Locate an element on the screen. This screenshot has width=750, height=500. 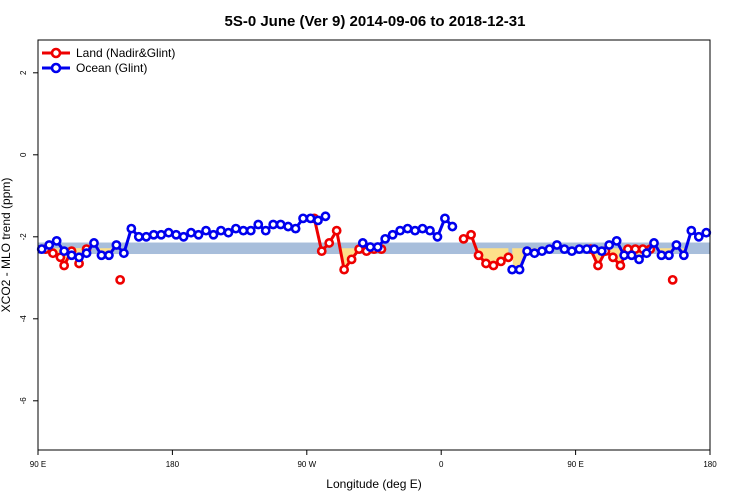
legend-label: Ocean (Glint) is located at coordinates (111, 68).